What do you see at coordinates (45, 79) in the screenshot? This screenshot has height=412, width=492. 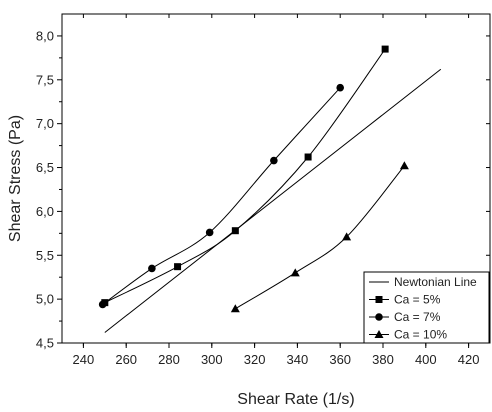 I see `y-tick-label: 7,5` at bounding box center [45, 79].